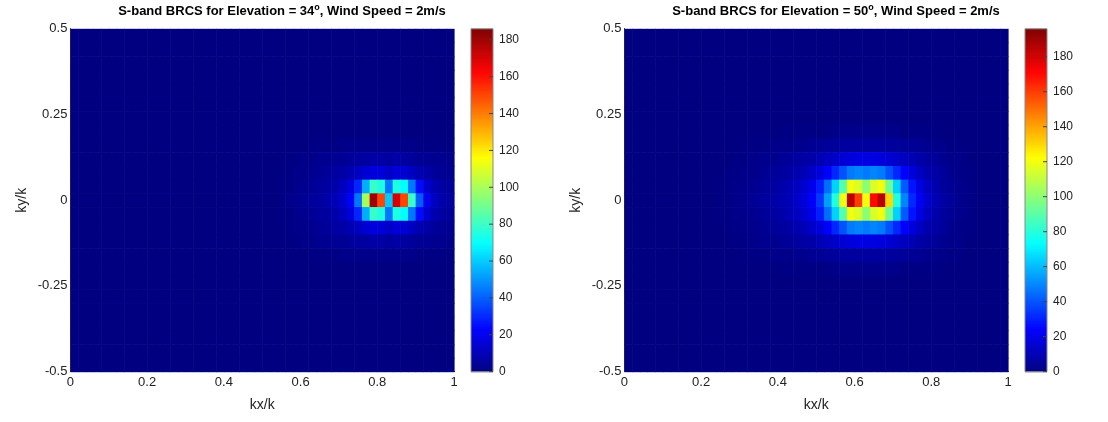  Describe the element at coordinates (282, 10) in the screenshot. I see `chart-title: S-band BRCS for Elevation = 34$^{o}$, Wind Speed = 2m/s` at that location.